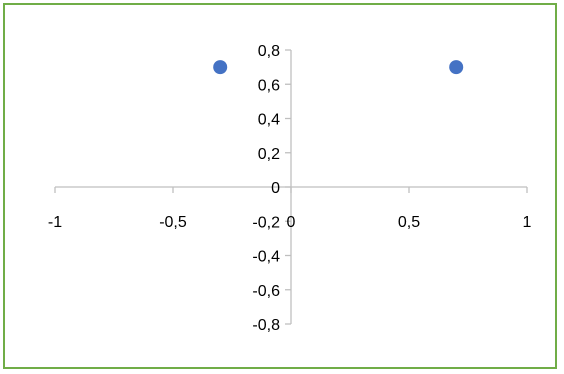 The width and height of the screenshot is (564, 374). What do you see at coordinates (266, 325) in the screenshot?
I see `y-tick-label: -0,8` at bounding box center [266, 325].